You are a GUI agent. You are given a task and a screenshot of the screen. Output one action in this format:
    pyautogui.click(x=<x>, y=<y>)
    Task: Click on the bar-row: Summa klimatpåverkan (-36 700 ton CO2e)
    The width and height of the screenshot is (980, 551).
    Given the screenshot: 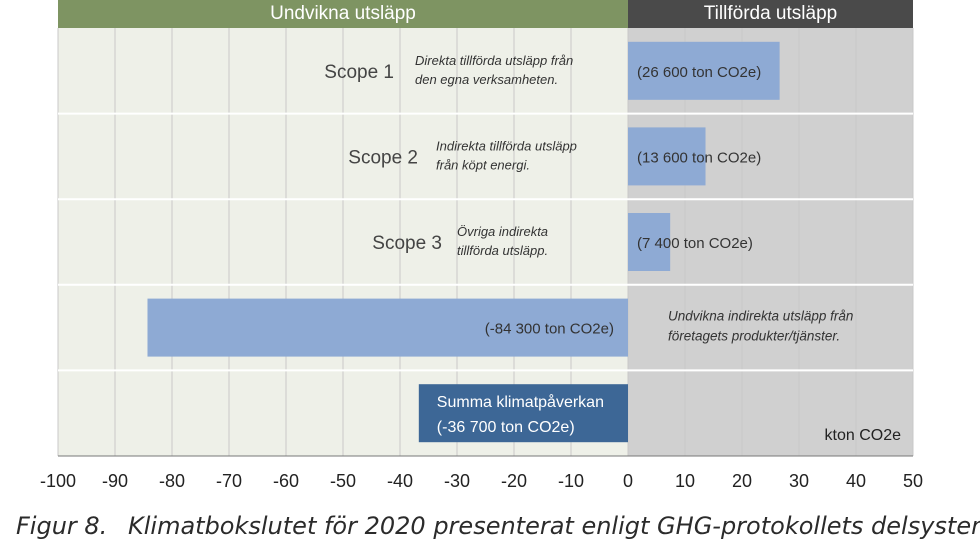 What is the action you would take?
    pyautogui.click(x=523, y=413)
    